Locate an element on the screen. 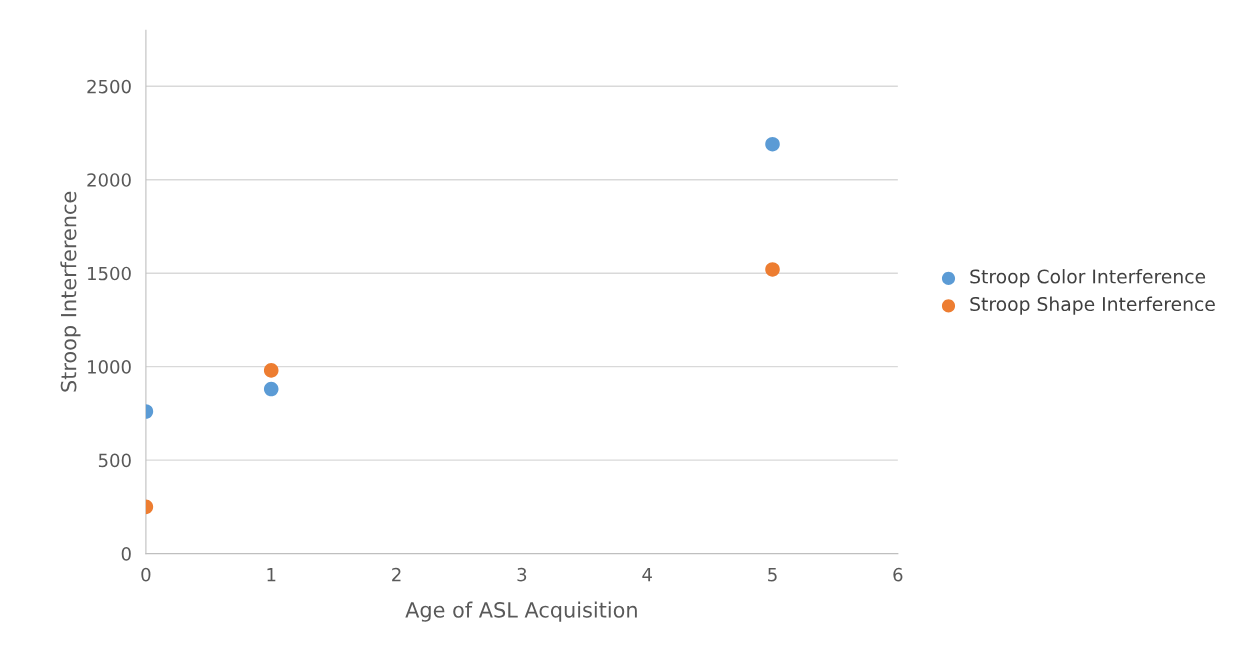 Image resolution: width=1247 pixels, height=671 pixels. x-tick-label: 6 is located at coordinates (898, 574).